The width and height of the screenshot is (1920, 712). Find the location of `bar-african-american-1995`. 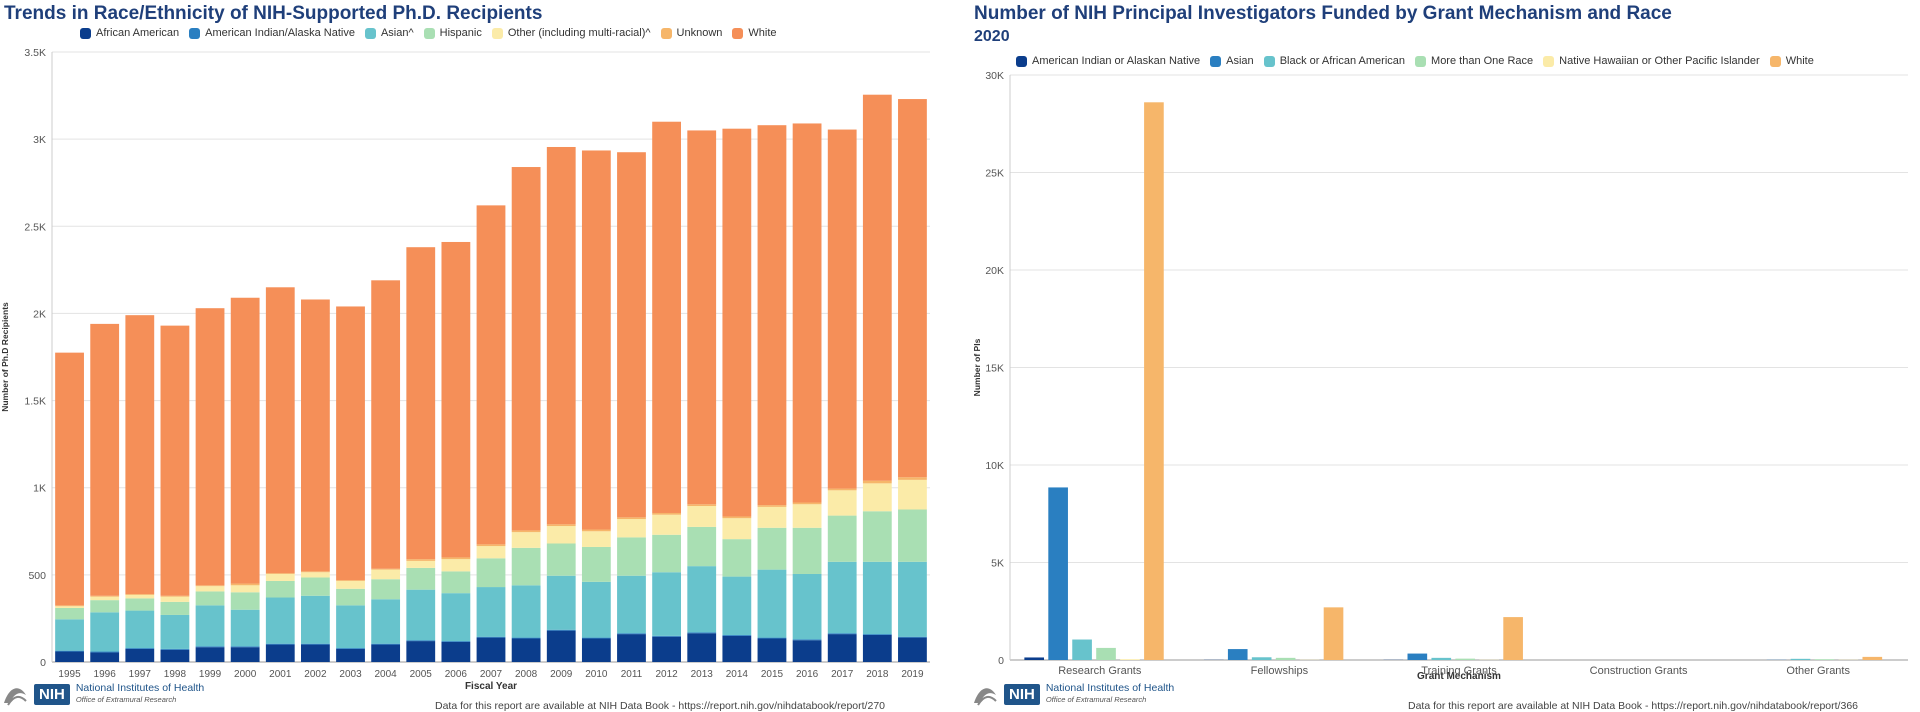

bar-african-american-1995 is located at coordinates (69, 656).